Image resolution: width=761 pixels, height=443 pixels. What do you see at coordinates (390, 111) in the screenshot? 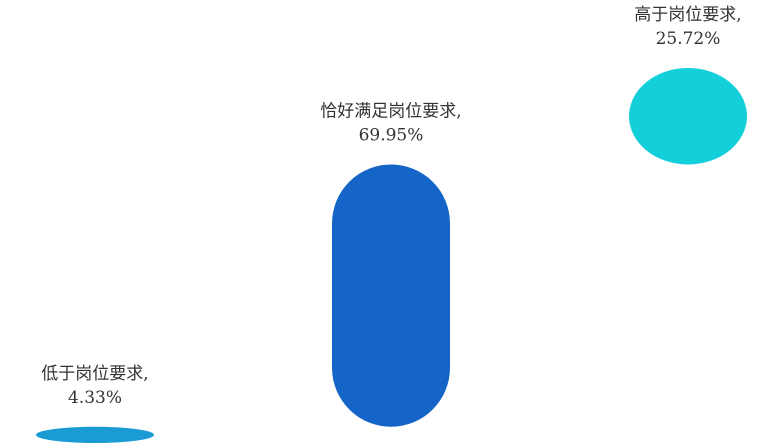
I see `category-label-2: 恰好满足岗位要求,` at bounding box center [390, 111].